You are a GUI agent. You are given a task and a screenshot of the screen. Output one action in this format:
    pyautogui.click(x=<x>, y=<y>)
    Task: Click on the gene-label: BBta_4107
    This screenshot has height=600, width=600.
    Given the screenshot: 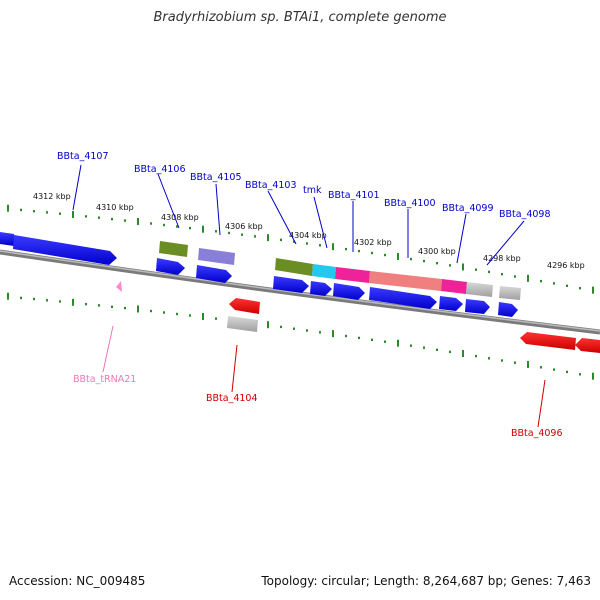 What is the action you would take?
    pyautogui.click(x=83, y=156)
    